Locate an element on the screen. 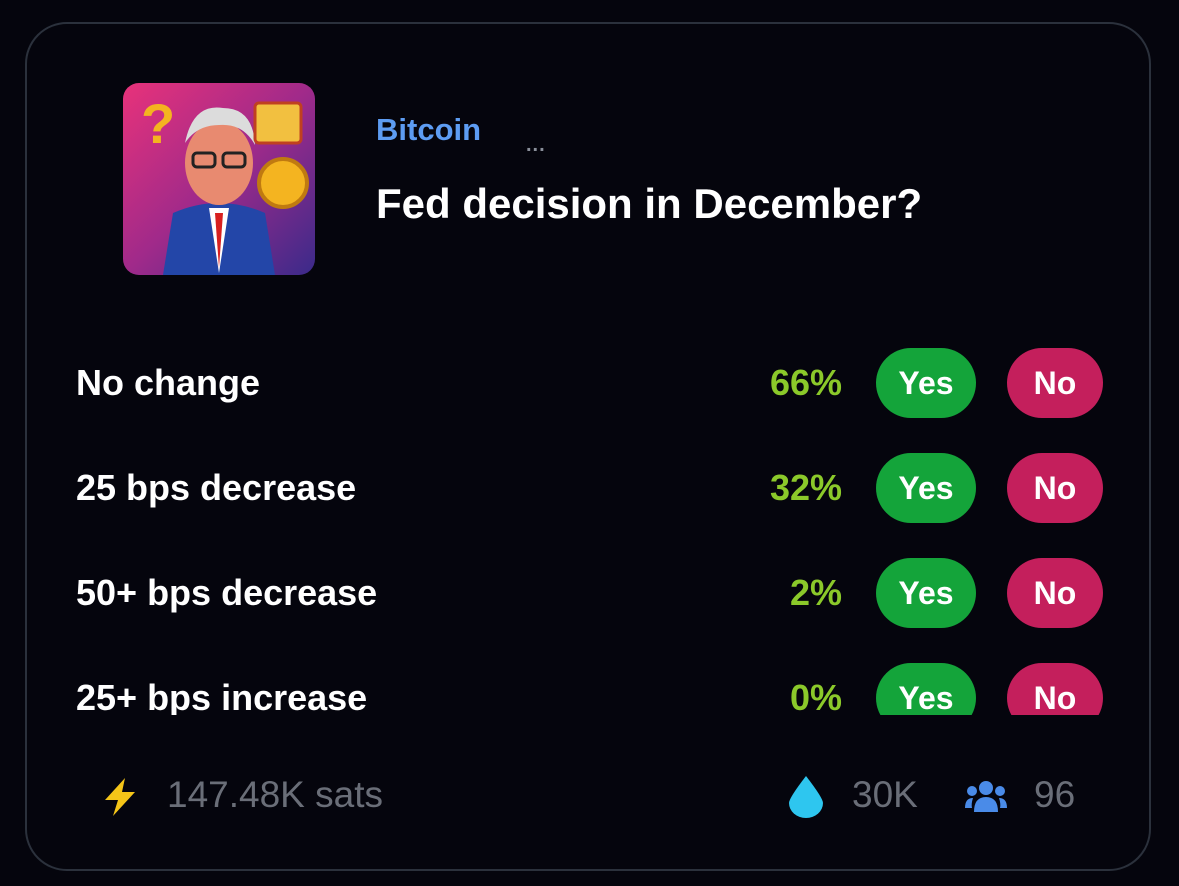 The width and height of the screenshot is (1179, 886). outcome-label: No change is located at coordinates (168, 382).